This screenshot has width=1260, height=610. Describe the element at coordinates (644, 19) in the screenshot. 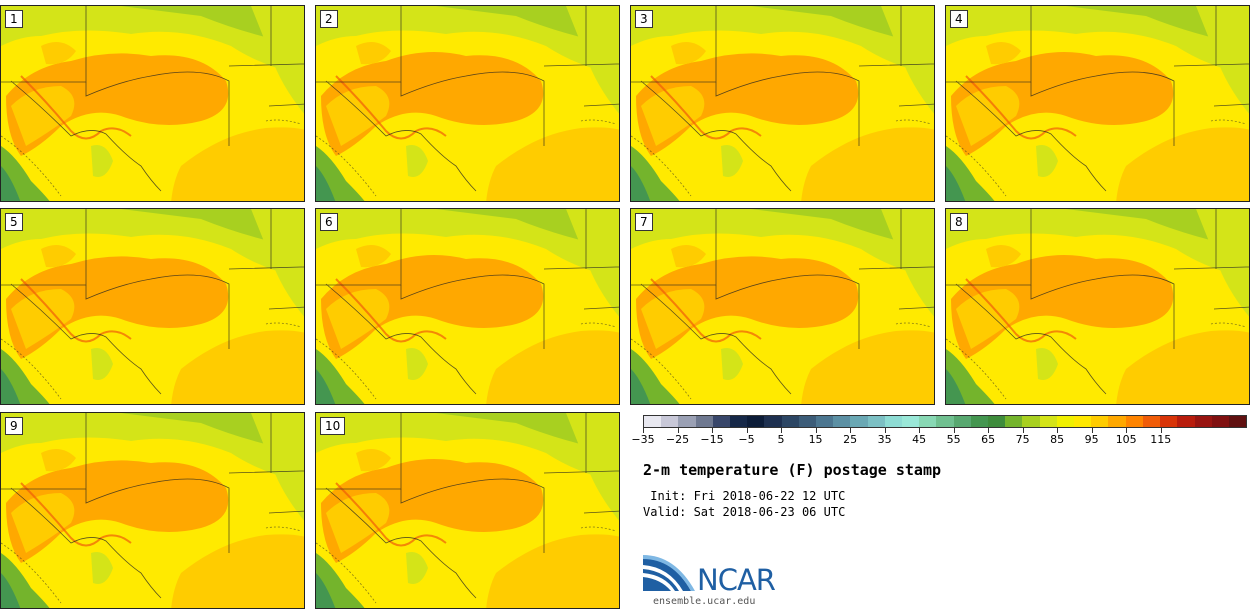

I see `member-number-label: 3` at that location.